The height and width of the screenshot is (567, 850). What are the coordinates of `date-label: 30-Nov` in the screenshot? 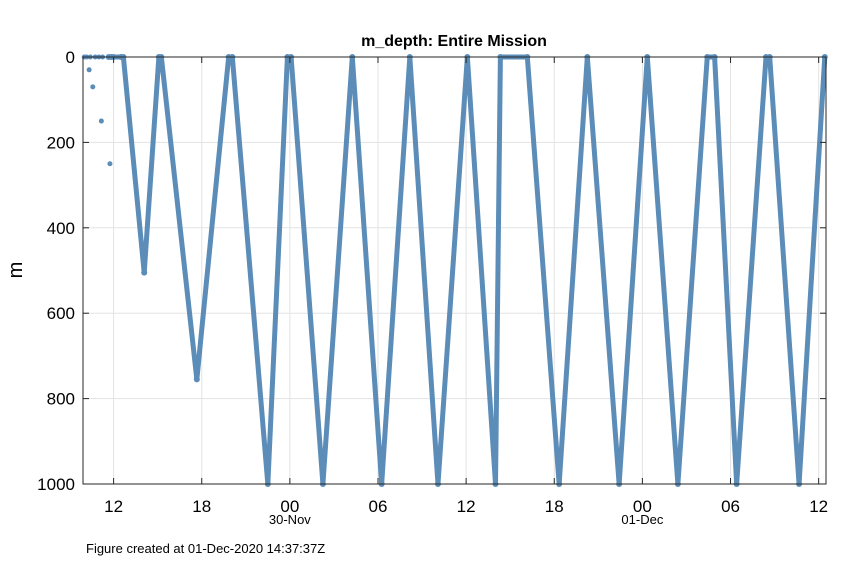 It's located at (290, 519).